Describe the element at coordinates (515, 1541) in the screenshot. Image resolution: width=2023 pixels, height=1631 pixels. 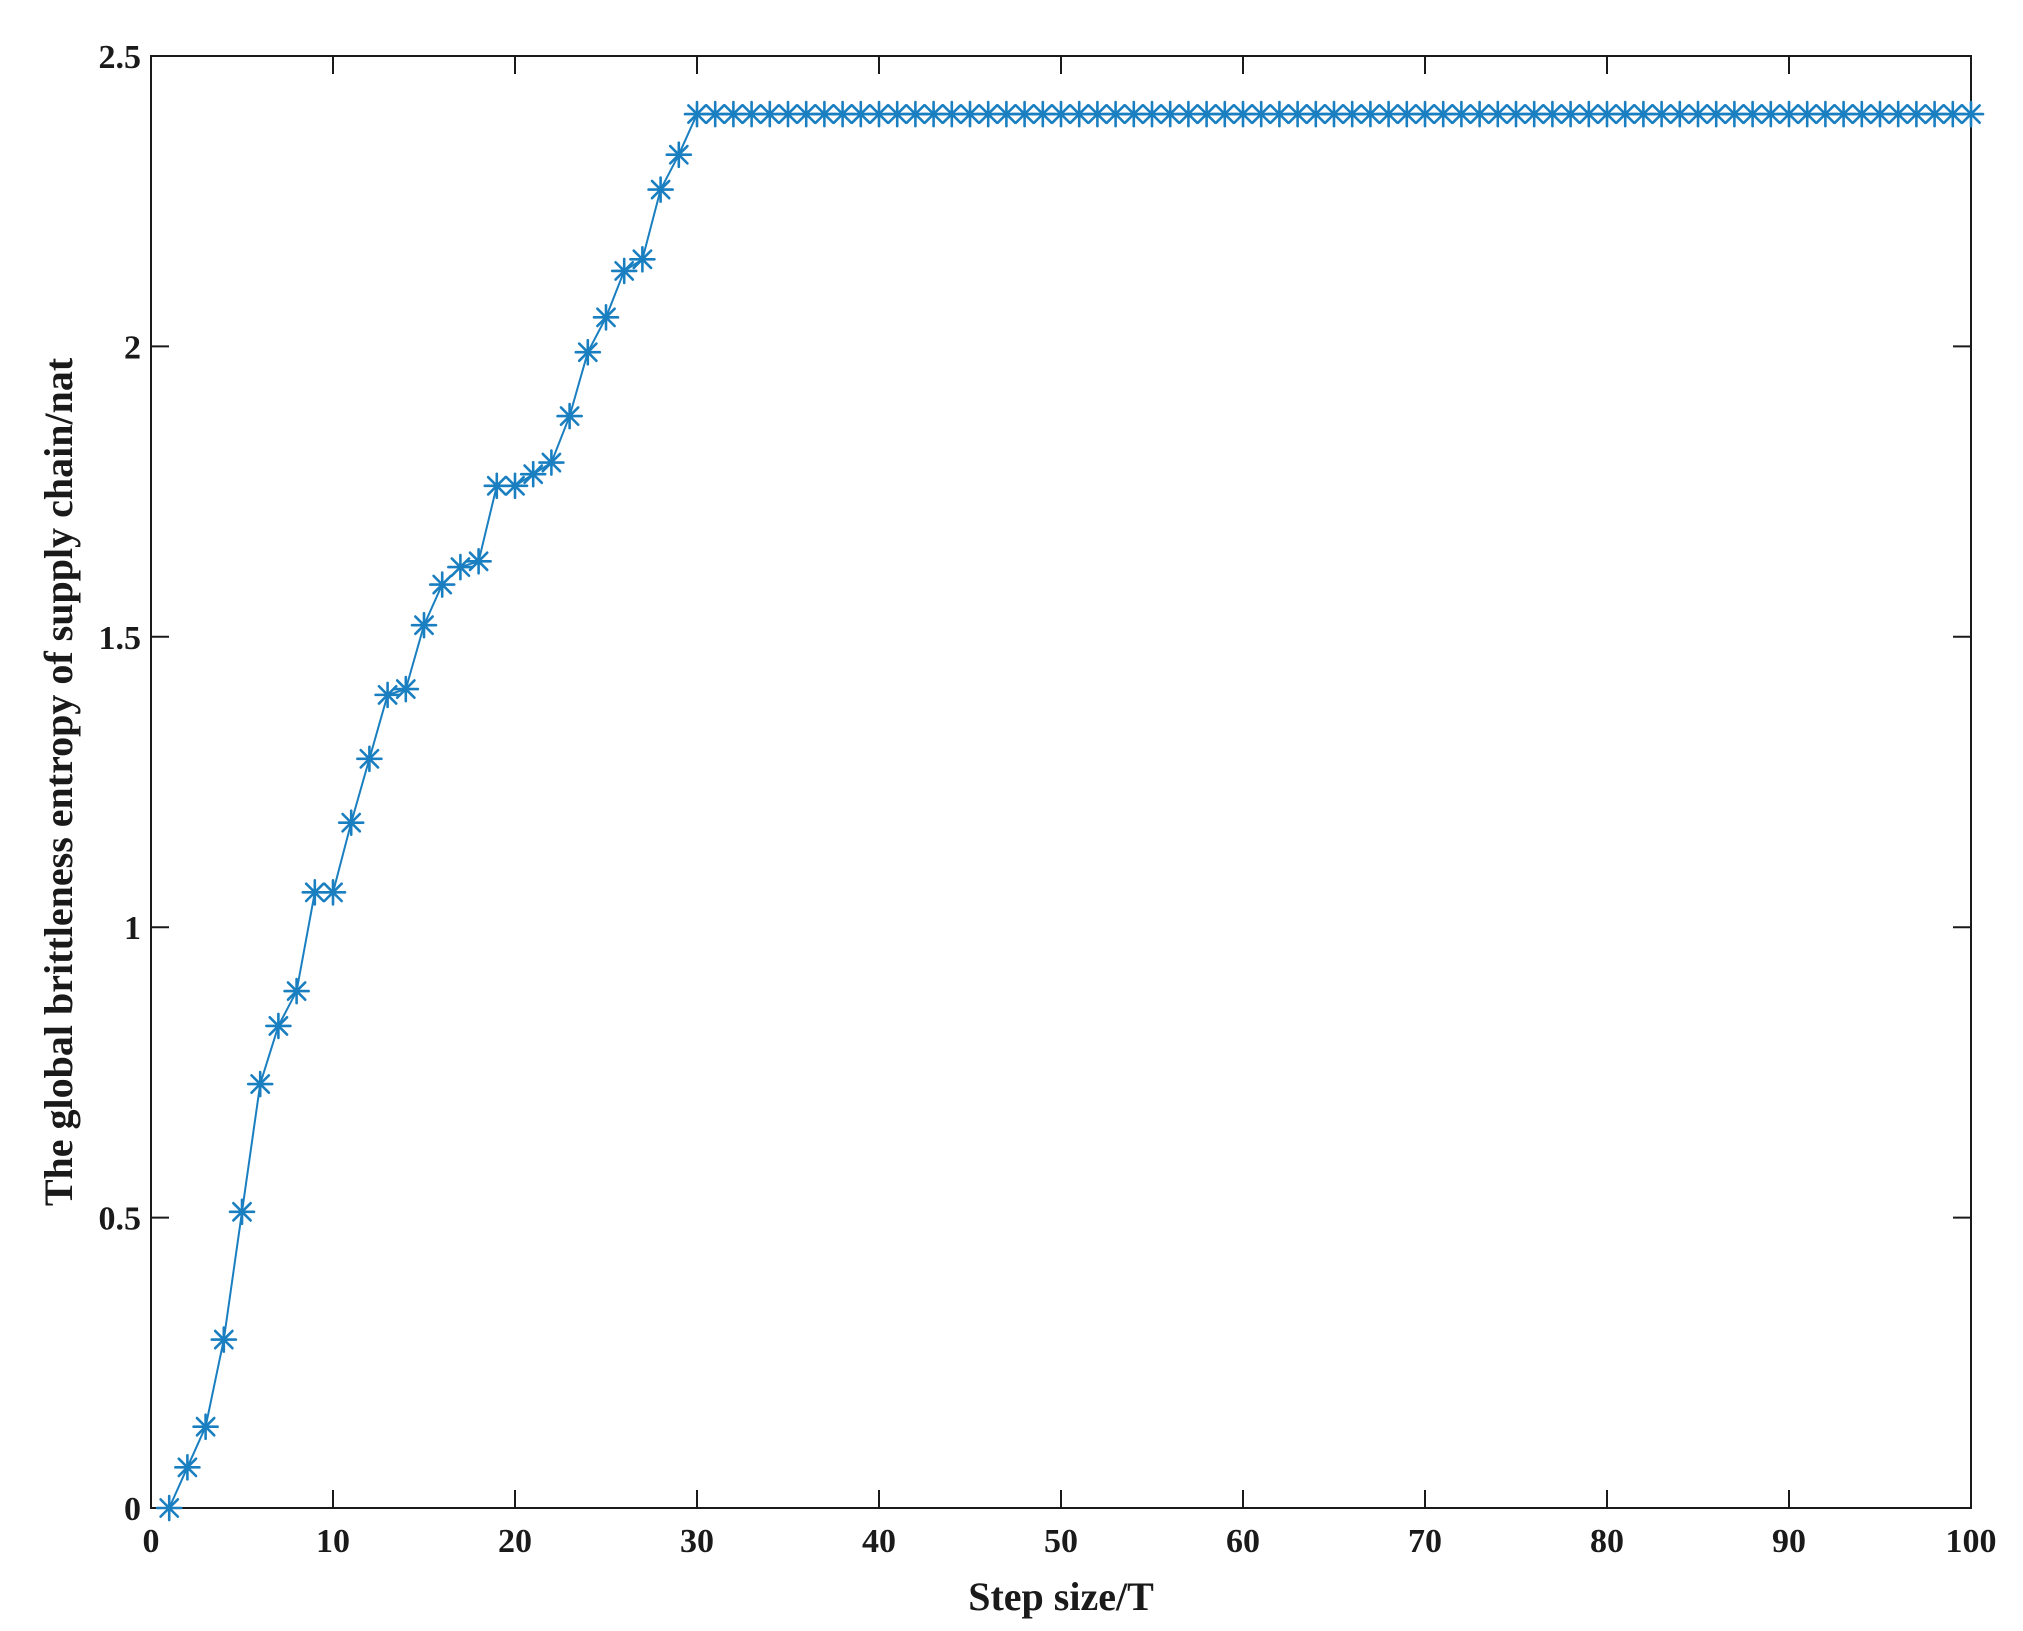
I see `x-tick-label: 20` at that location.